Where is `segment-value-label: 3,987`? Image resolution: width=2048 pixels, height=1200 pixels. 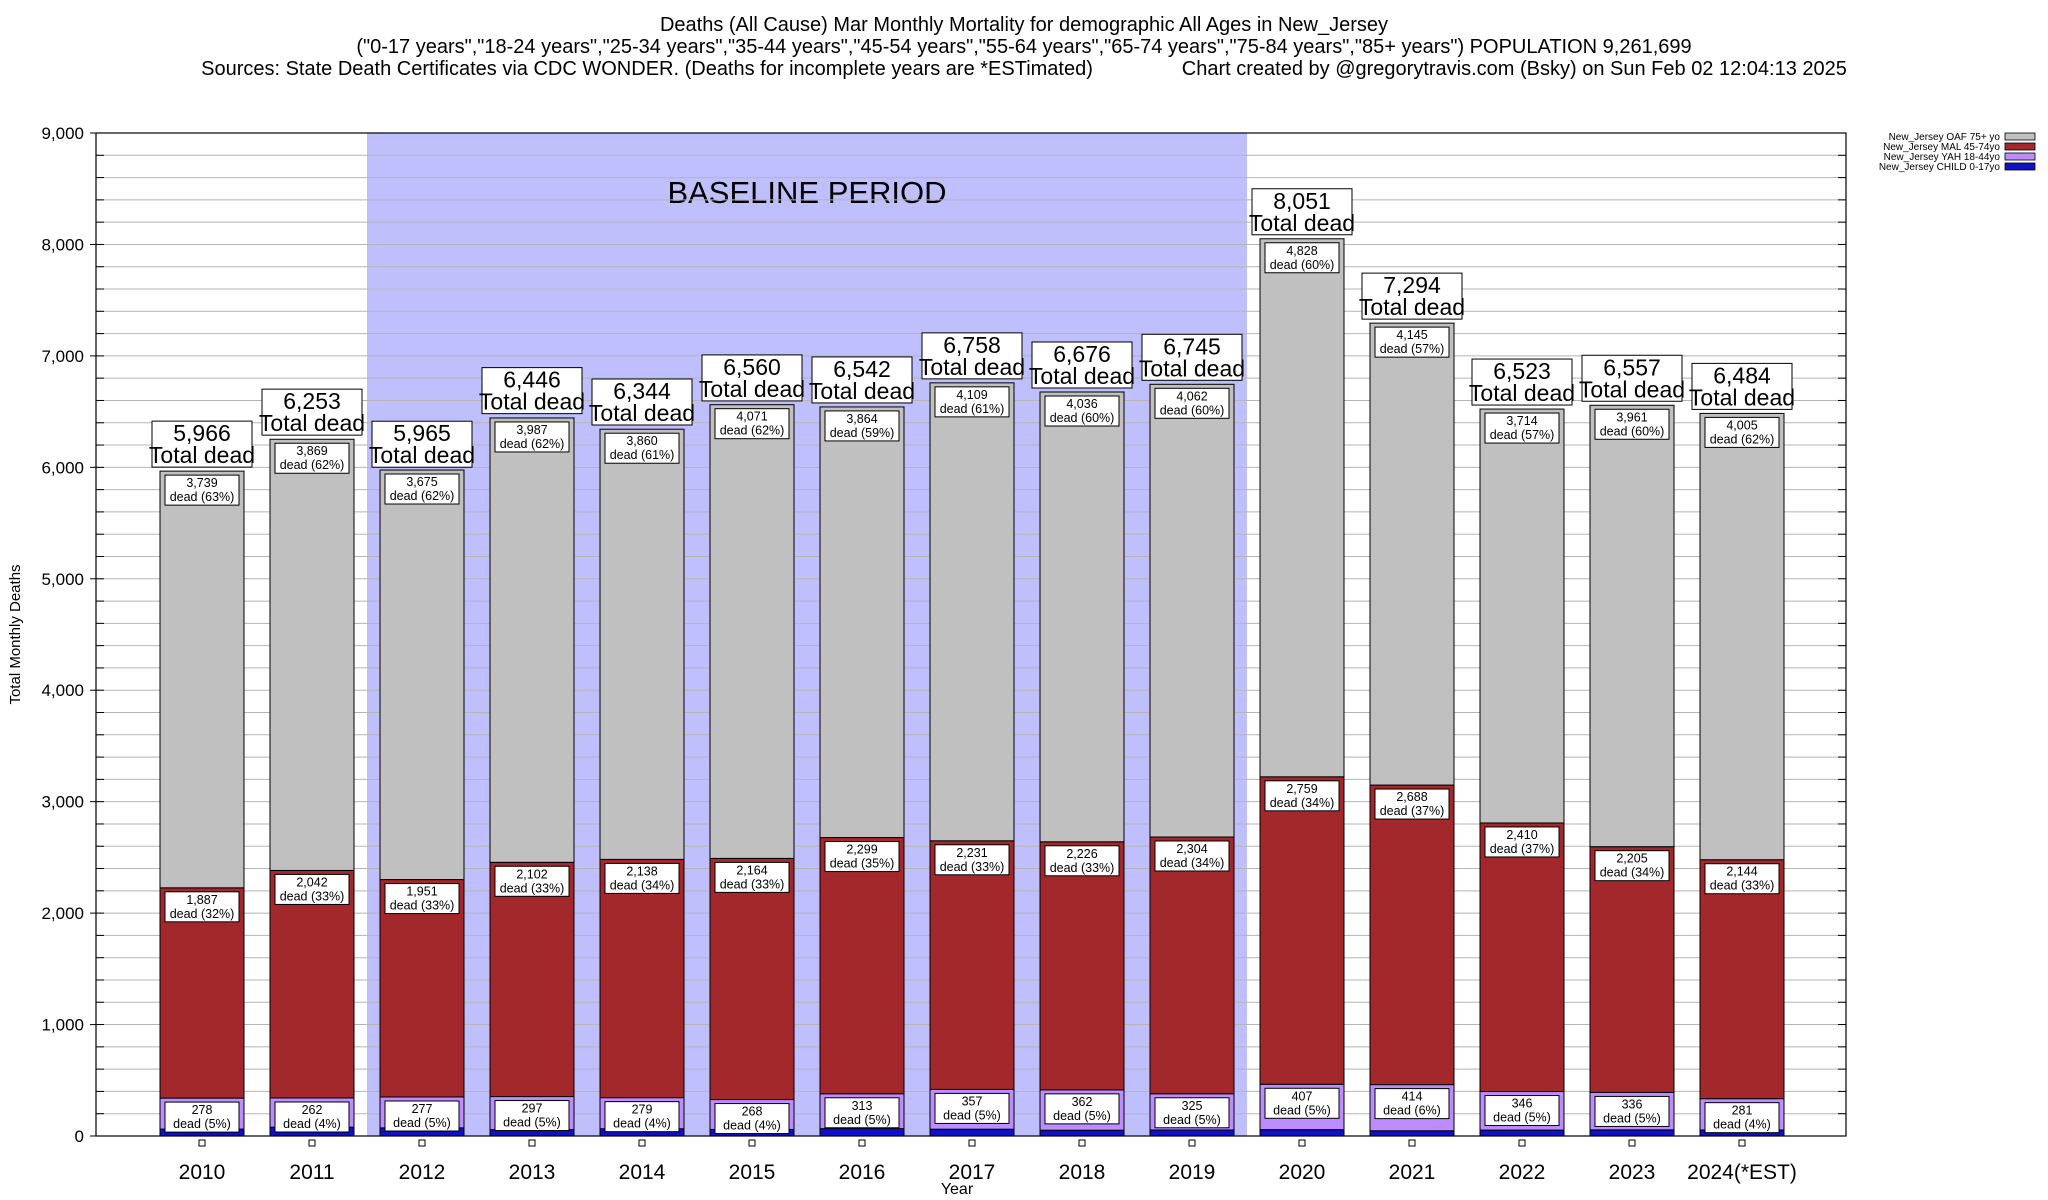
segment-value-label: 3,987 is located at coordinates (531, 430).